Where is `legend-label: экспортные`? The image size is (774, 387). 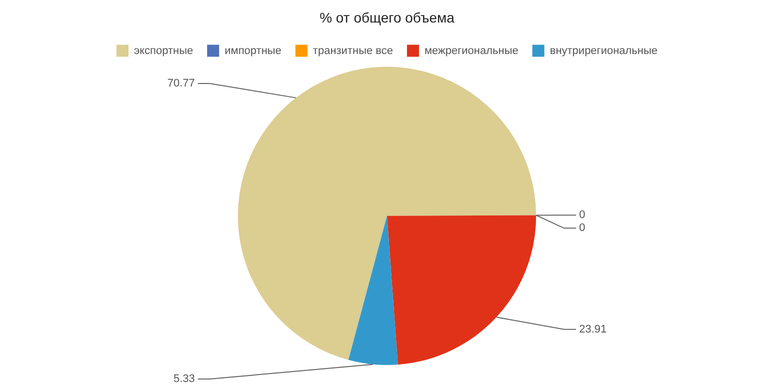 legend-label: экспортные is located at coordinates (164, 50).